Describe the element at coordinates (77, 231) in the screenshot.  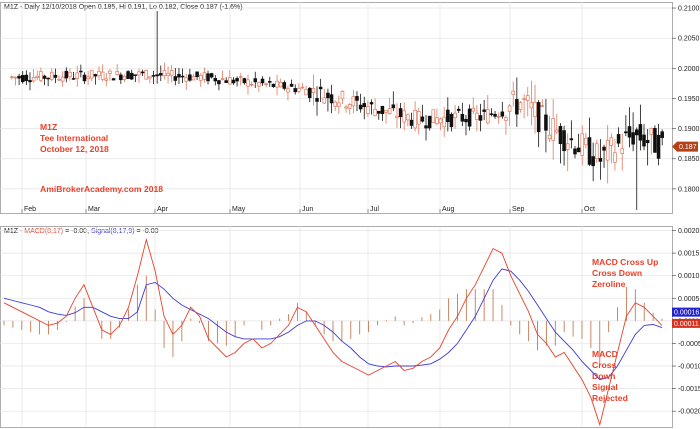
I see `macd-header-value: = -0.00,` at that location.